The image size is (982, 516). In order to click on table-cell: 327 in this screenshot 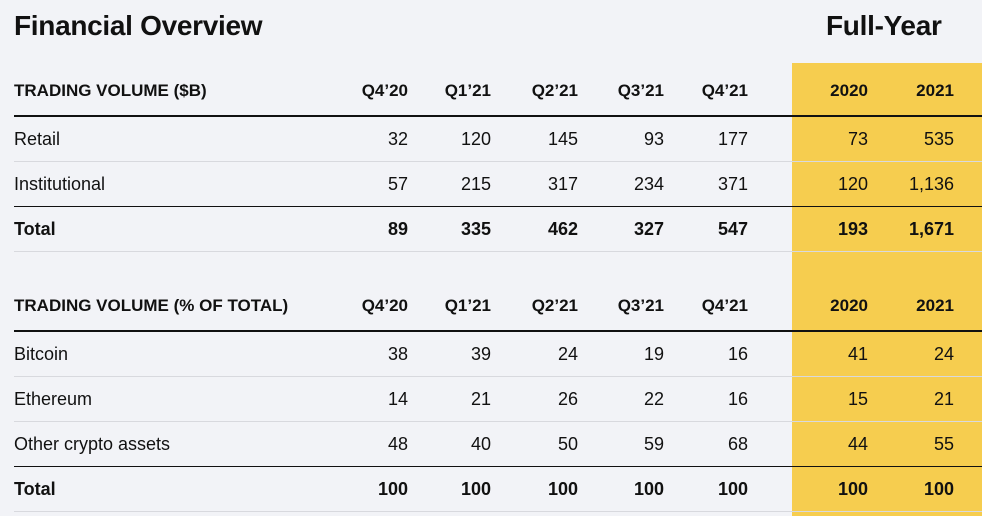, I will do `click(648, 228)`.